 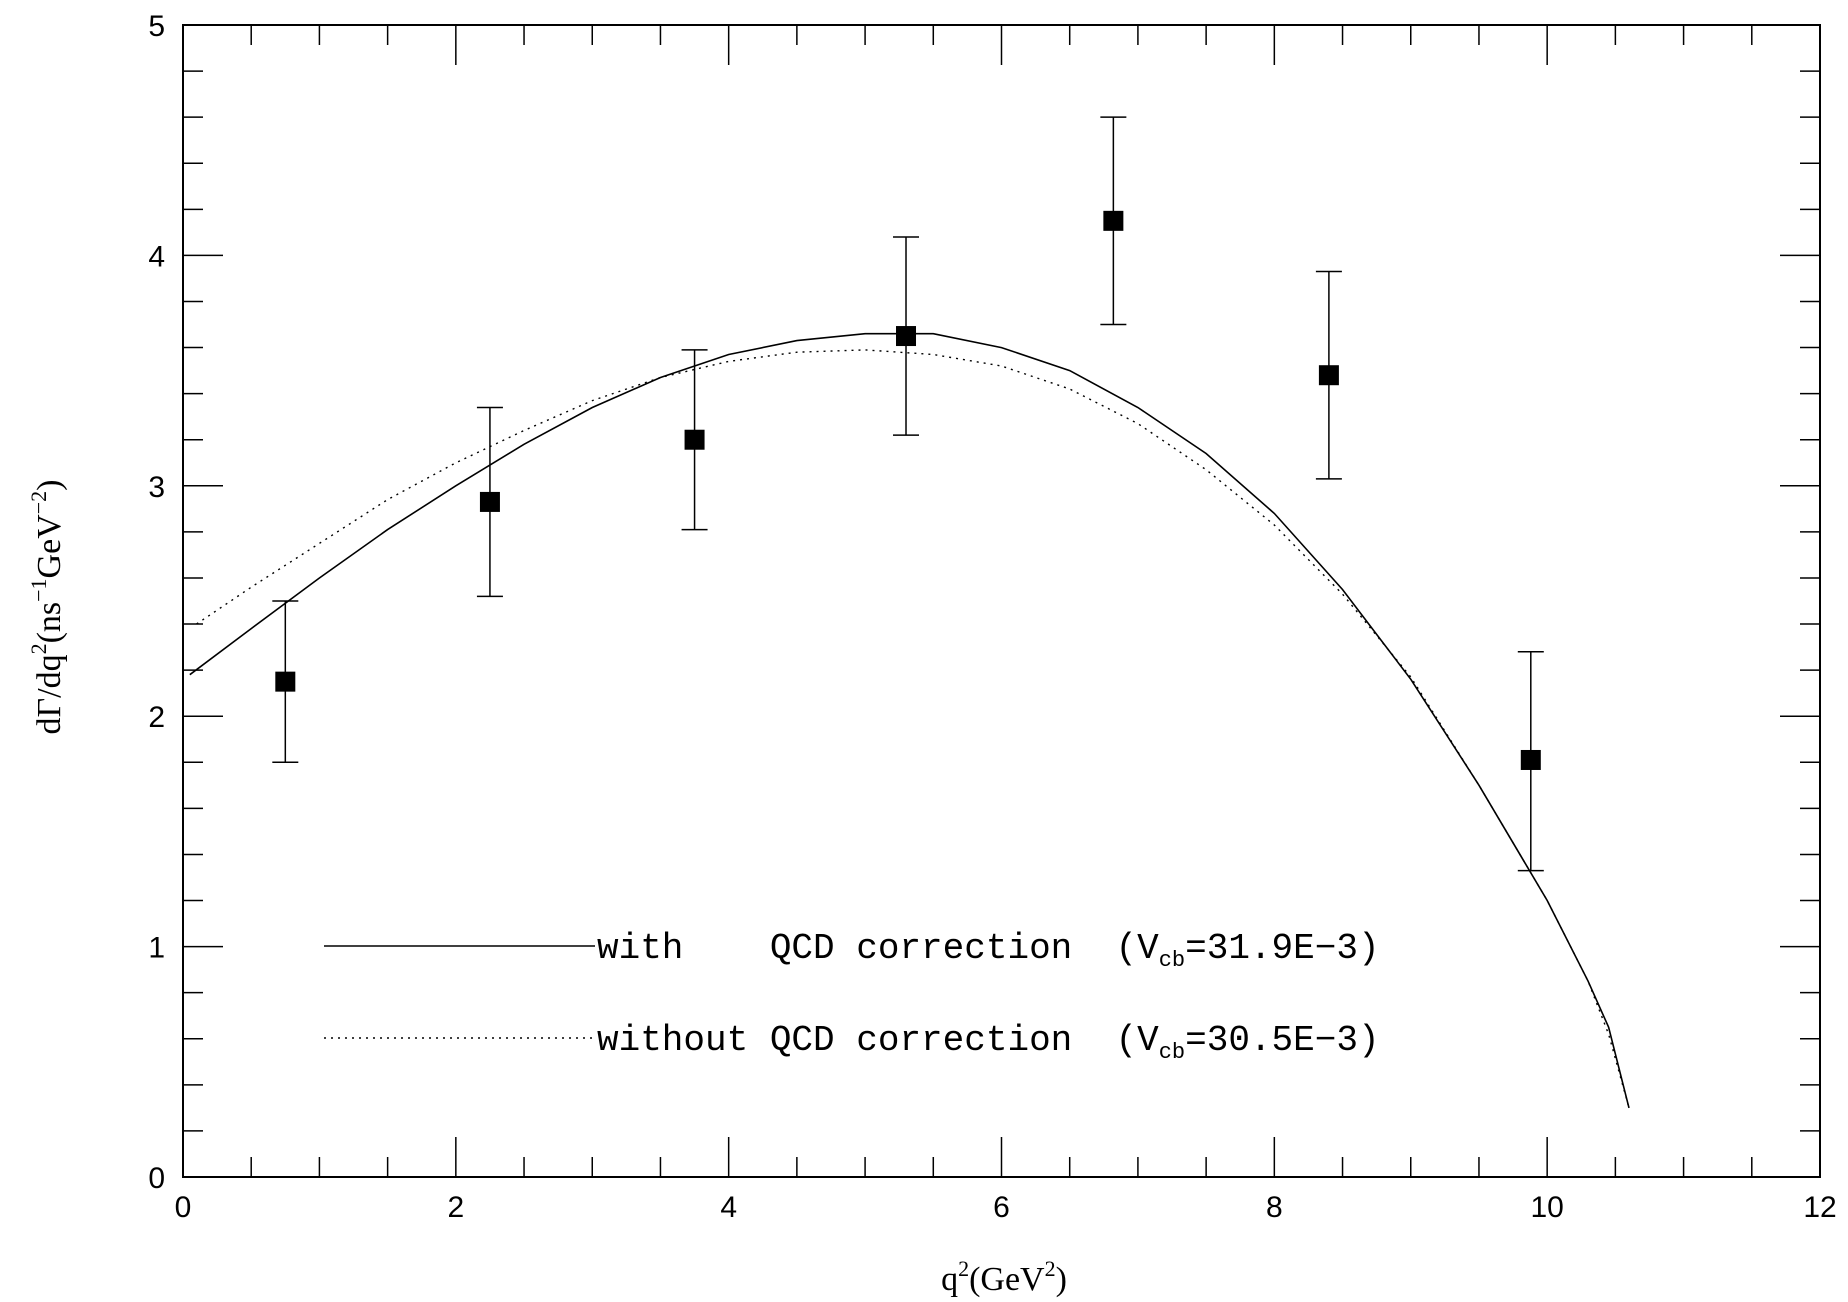 I want to click on y-tick-label: 3, so click(x=156, y=487).